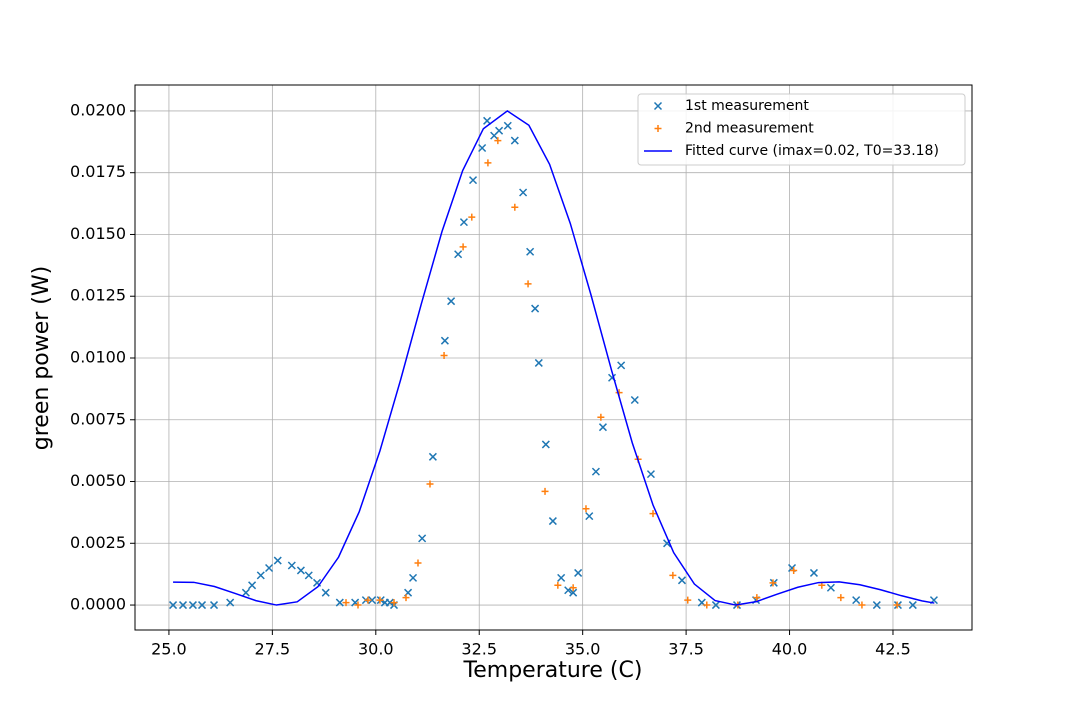 This screenshot has width=1080, height=720. Describe the element at coordinates (98, 542) in the screenshot. I see `y-tick-label: 0.0025` at that location.